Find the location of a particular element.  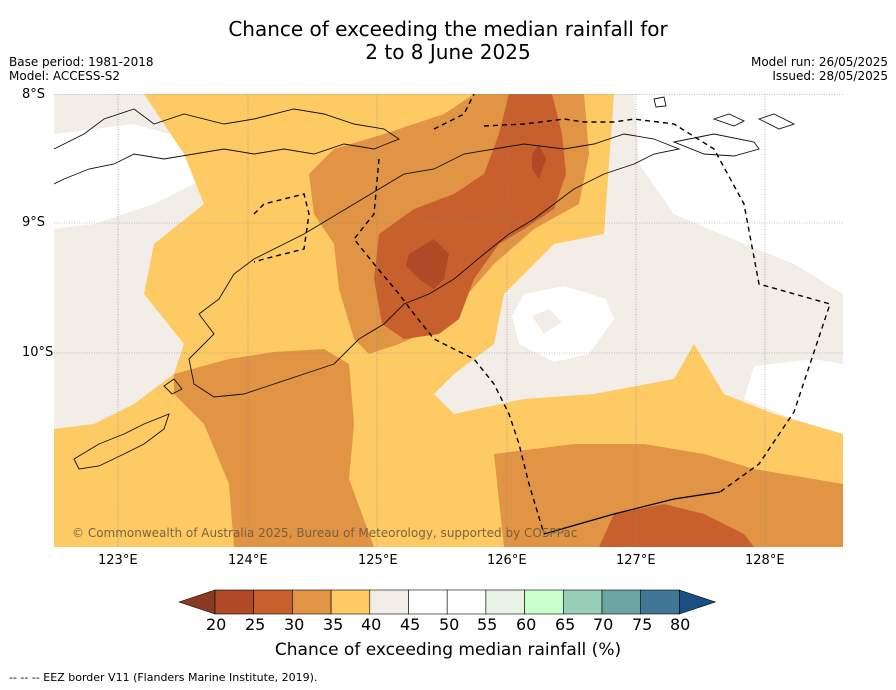

region-30-35-south is located at coordinates (668, 495).